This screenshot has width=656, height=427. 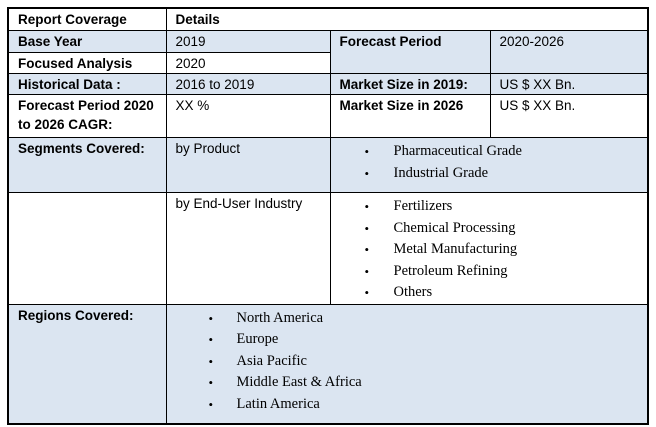 What do you see at coordinates (87, 116) in the screenshot?
I see `cagr-label: Forecast Period 2020 to 2026 CAGR:` at bounding box center [87, 116].